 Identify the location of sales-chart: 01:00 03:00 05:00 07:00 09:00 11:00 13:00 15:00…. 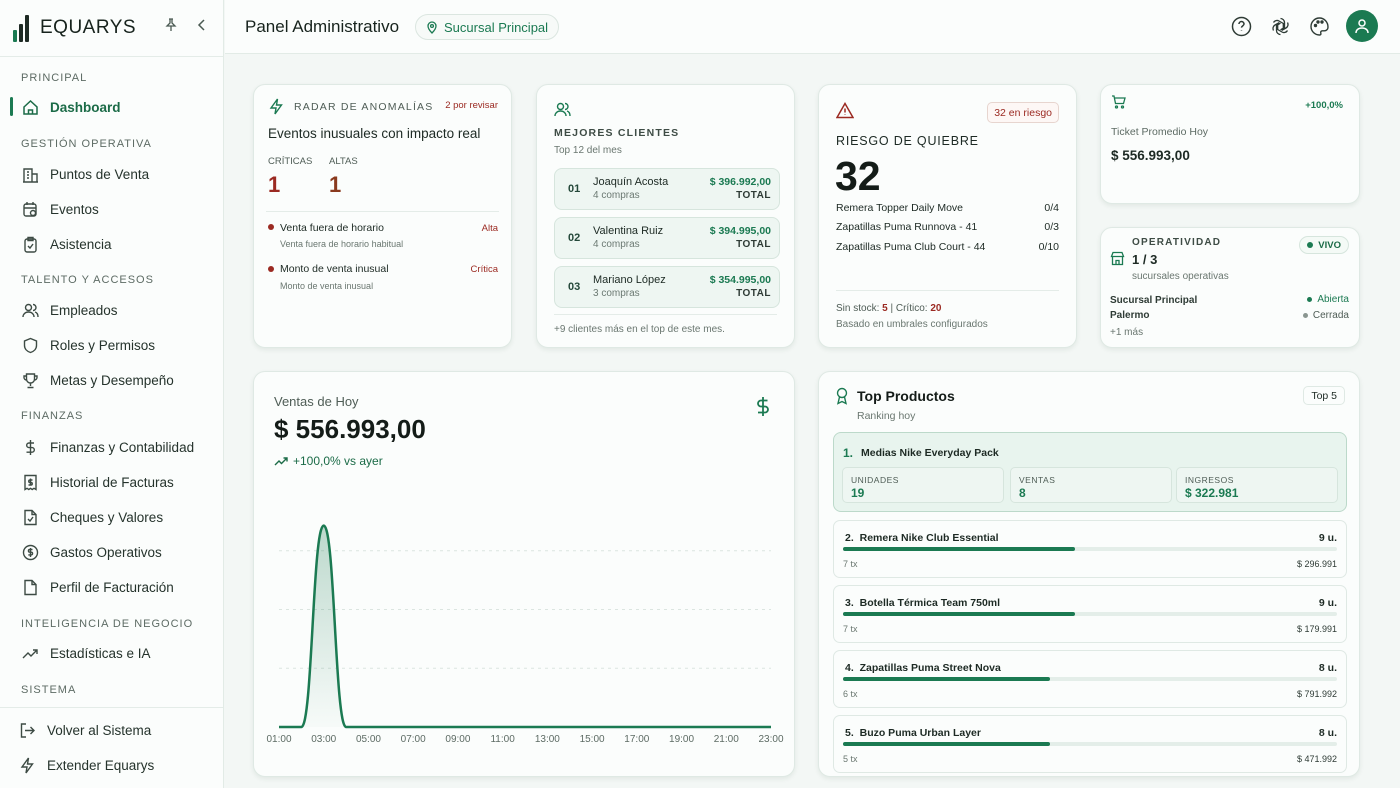
(525, 634).